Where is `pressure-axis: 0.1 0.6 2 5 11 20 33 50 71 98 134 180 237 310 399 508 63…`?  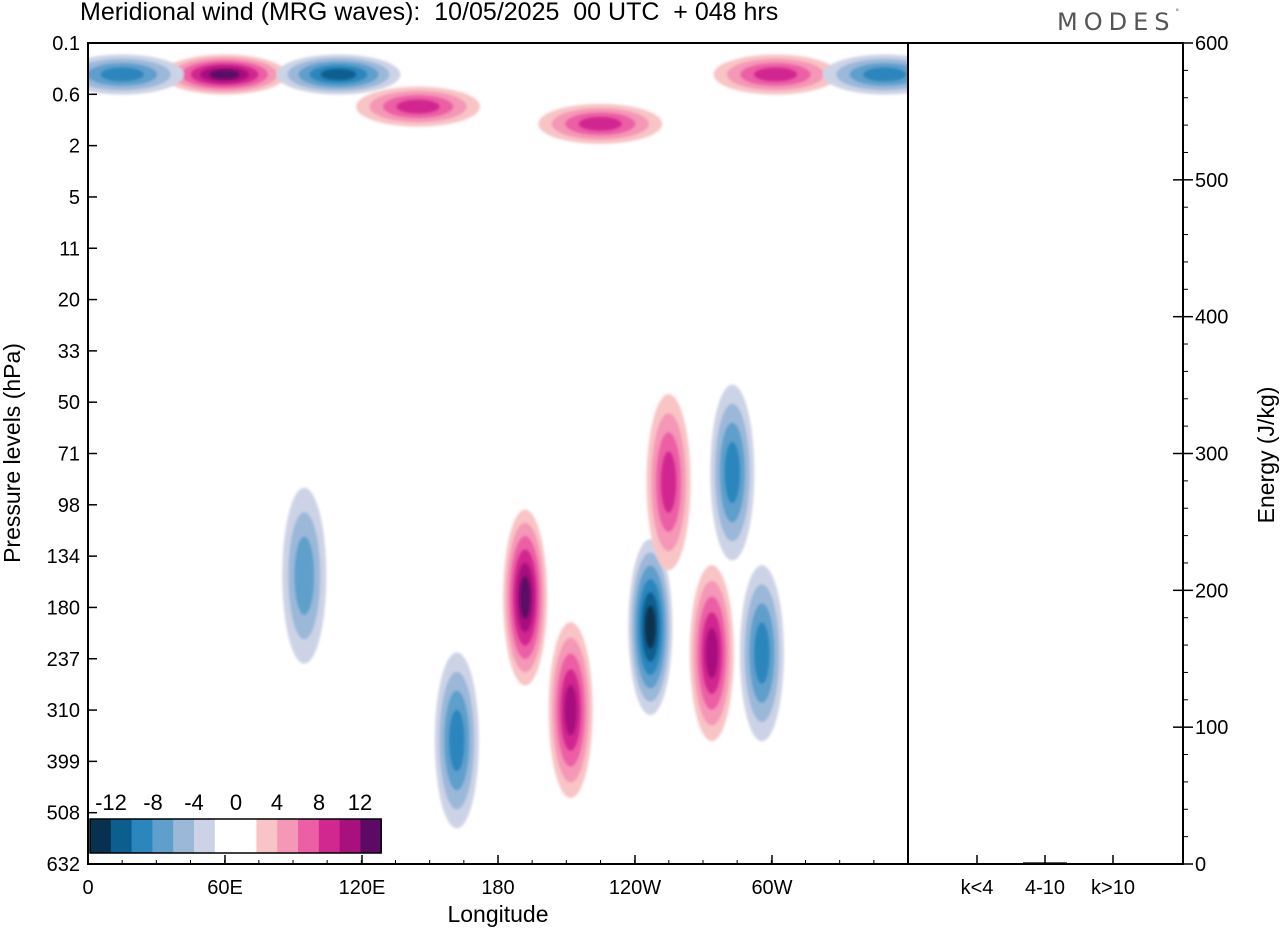
pressure-axis: 0.1 0.6 2 5 11 20 33 50 71 98 134 180 237 310 399 508 63… is located at coordinates (72, 454).